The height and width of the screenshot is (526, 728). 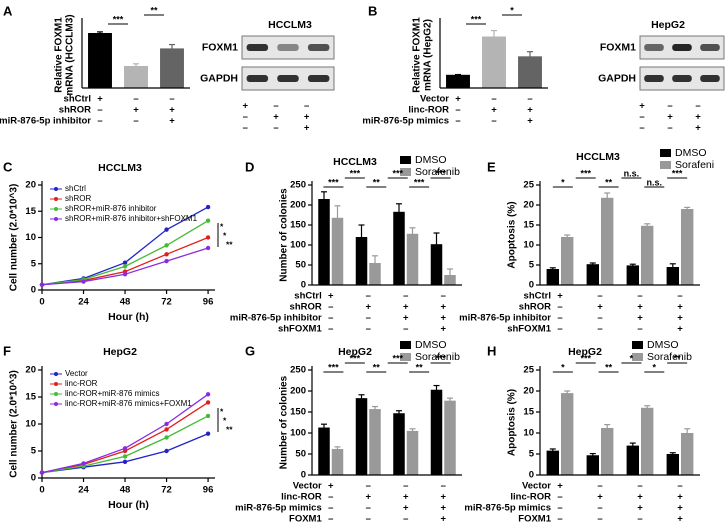 I want to click on significance-label: n.s., so click(x=655, y=182).